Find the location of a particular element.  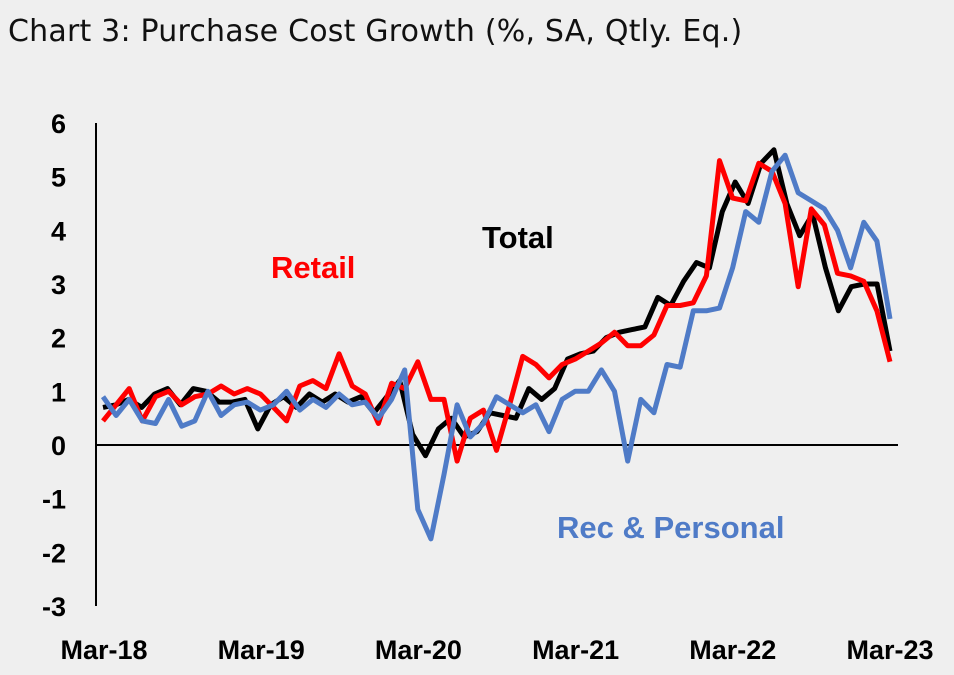

y-tick-label: 5 is located at coordinates (58, 178).